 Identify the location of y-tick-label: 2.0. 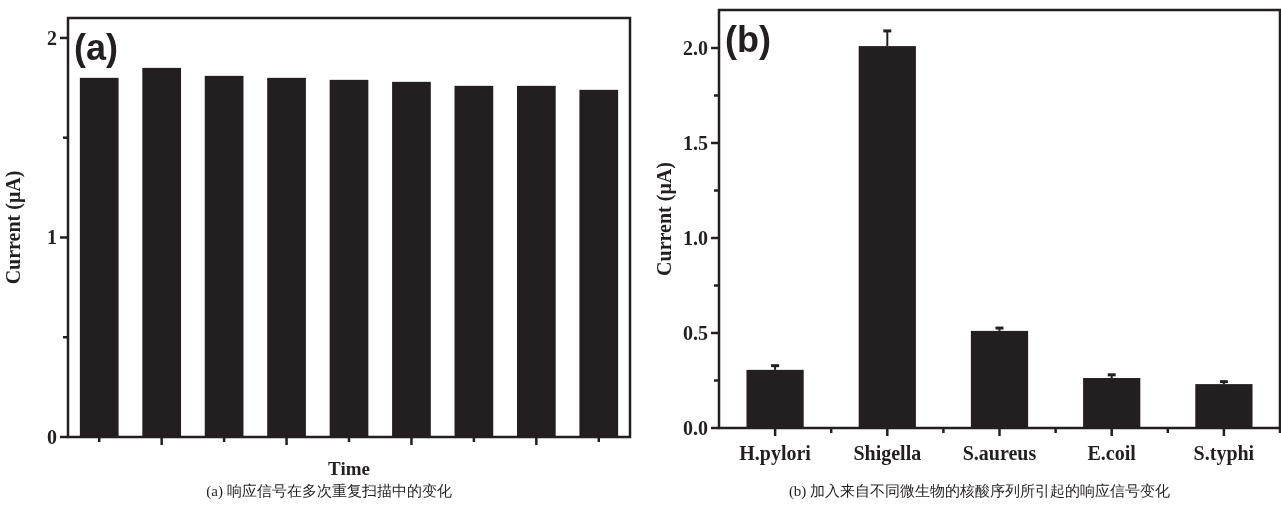
(695, 48).